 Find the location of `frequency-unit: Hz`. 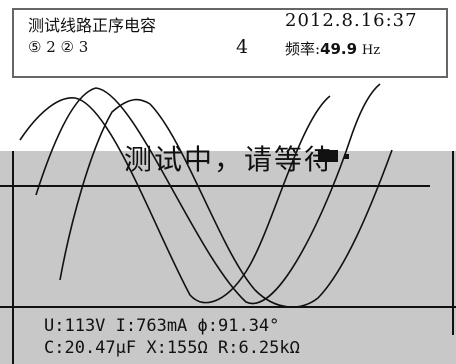

frequency-unit: Hz is located at coordinates (371, 50).